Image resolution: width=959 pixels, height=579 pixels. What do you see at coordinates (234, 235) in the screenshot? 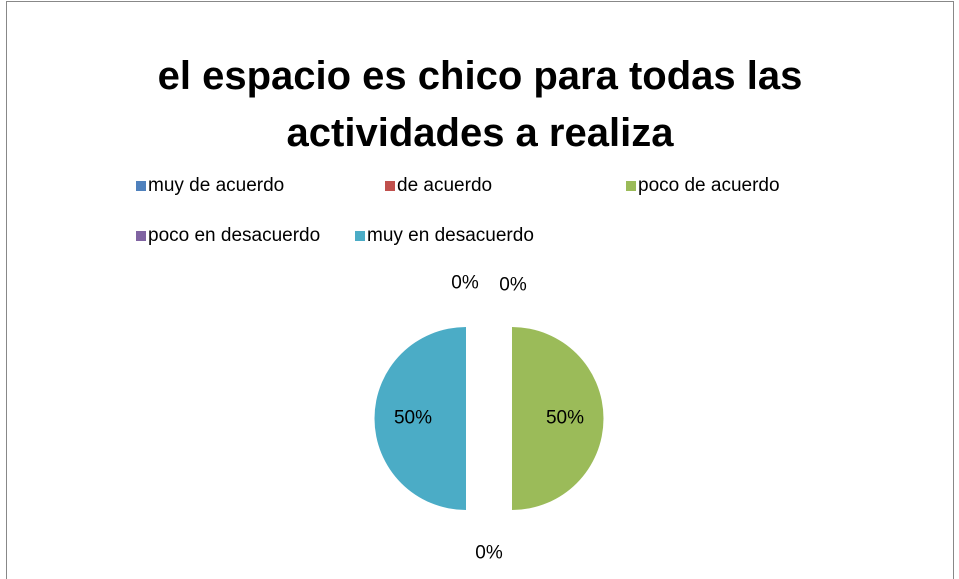
I see `legend-label: poco en desacuerdo` at bounding box center [234, 235].